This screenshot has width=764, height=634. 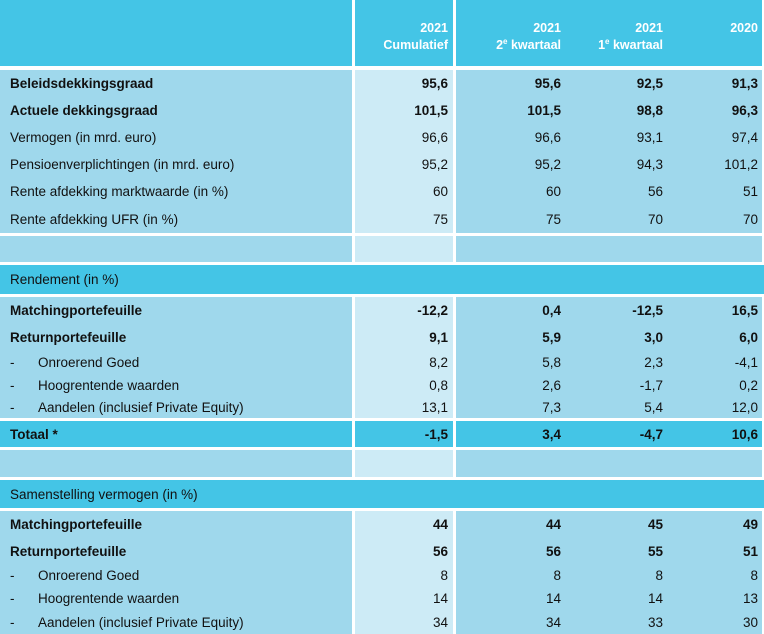 I want to click on table-row: - Onroerend Goed 8,2 5,8 2,3 -4,1, so click(x=382, y=362).